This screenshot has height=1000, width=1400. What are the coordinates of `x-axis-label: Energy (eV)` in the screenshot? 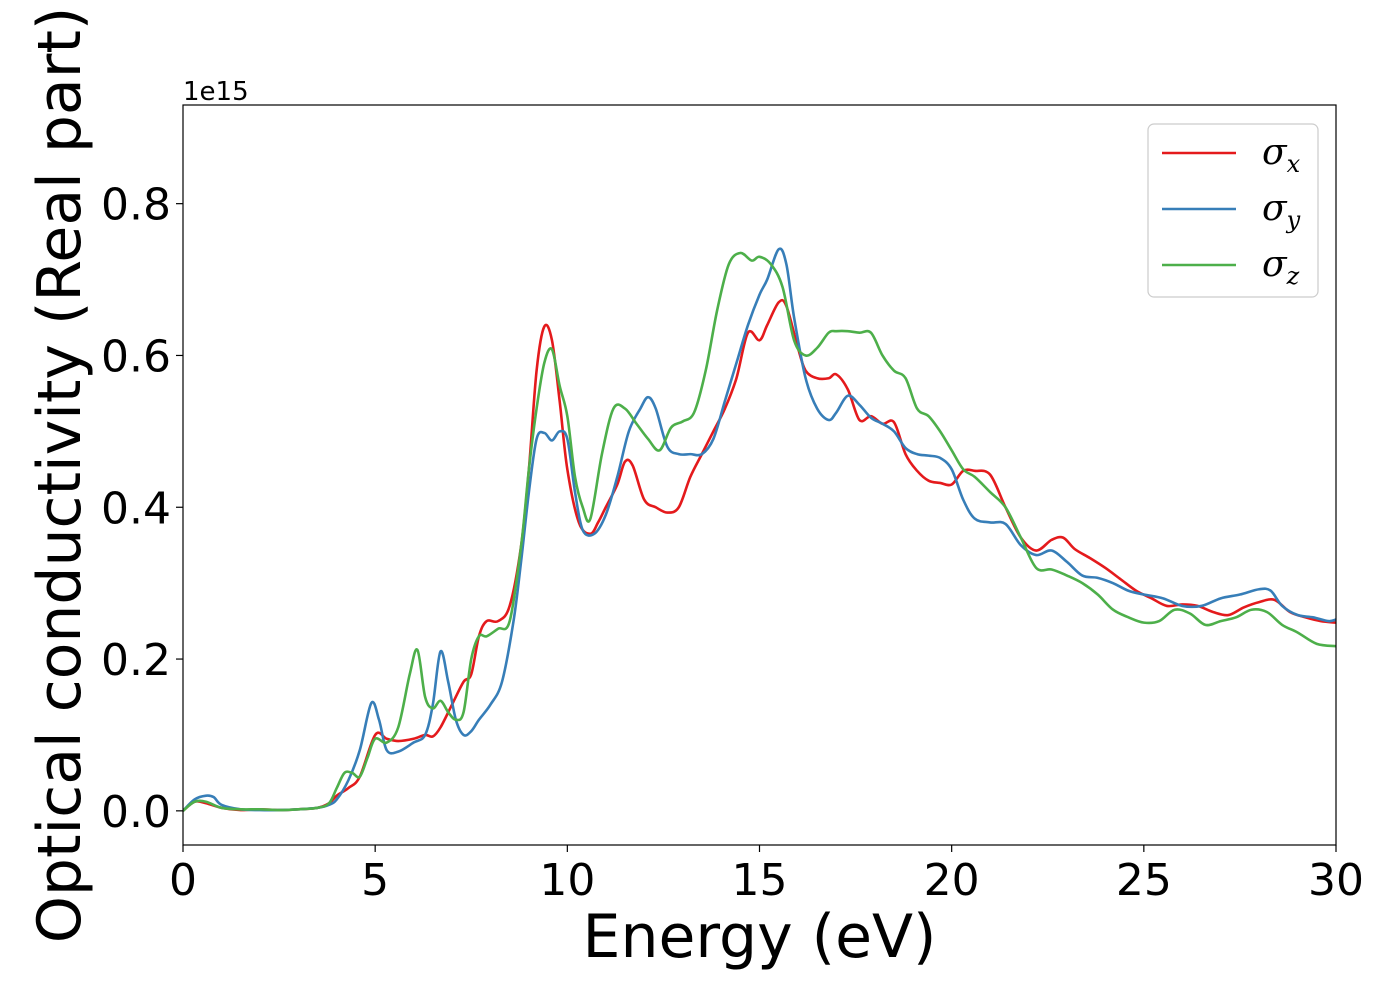 It's located at (760, 937).